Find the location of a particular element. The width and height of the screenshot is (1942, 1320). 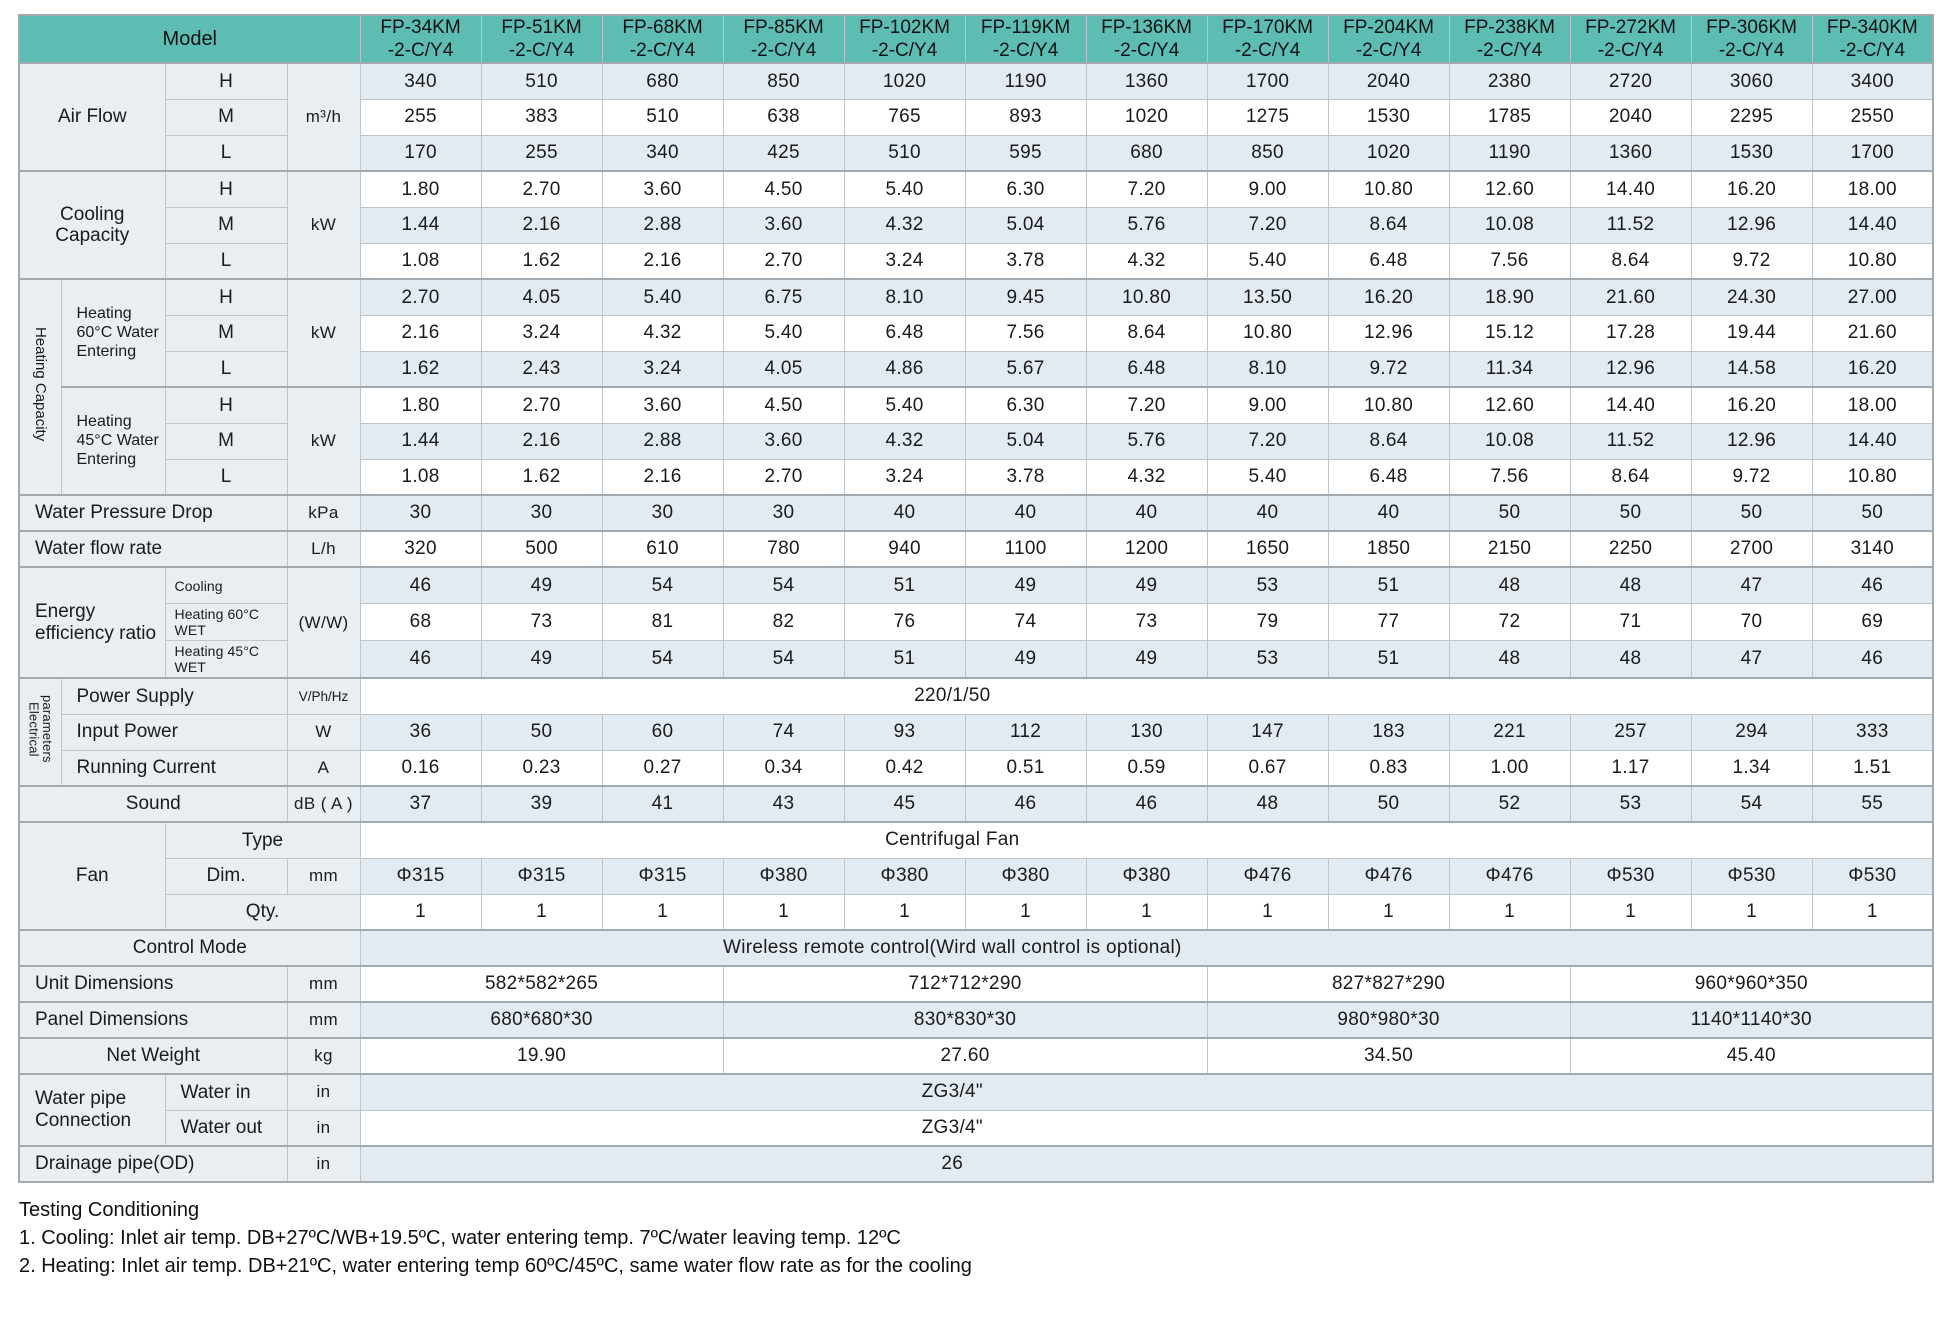

value-cell: 13.50 is located at coordinates (1267, 297).